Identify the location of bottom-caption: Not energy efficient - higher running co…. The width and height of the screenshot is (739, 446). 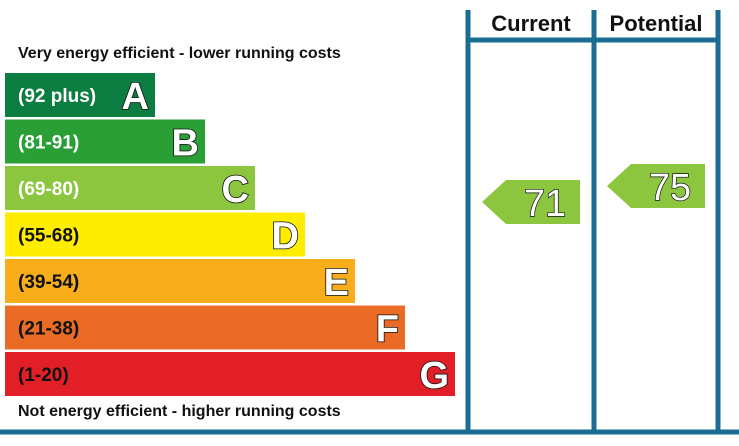
(179, 411).